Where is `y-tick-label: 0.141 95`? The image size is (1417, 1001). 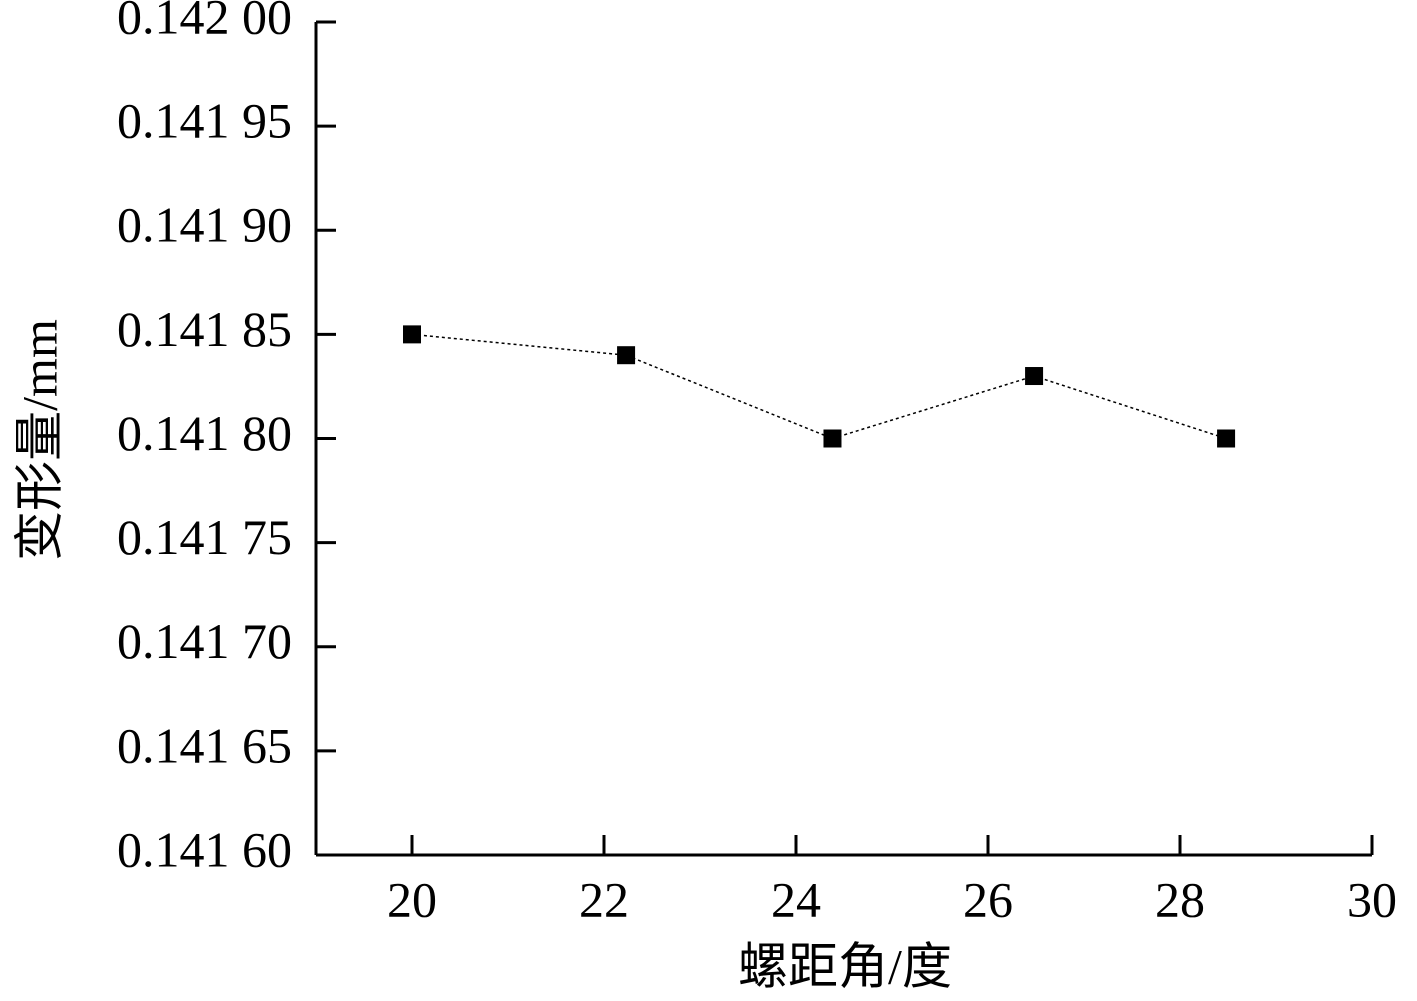 y-tick-label: 0.141 95 is located at coordinates (204, 121).